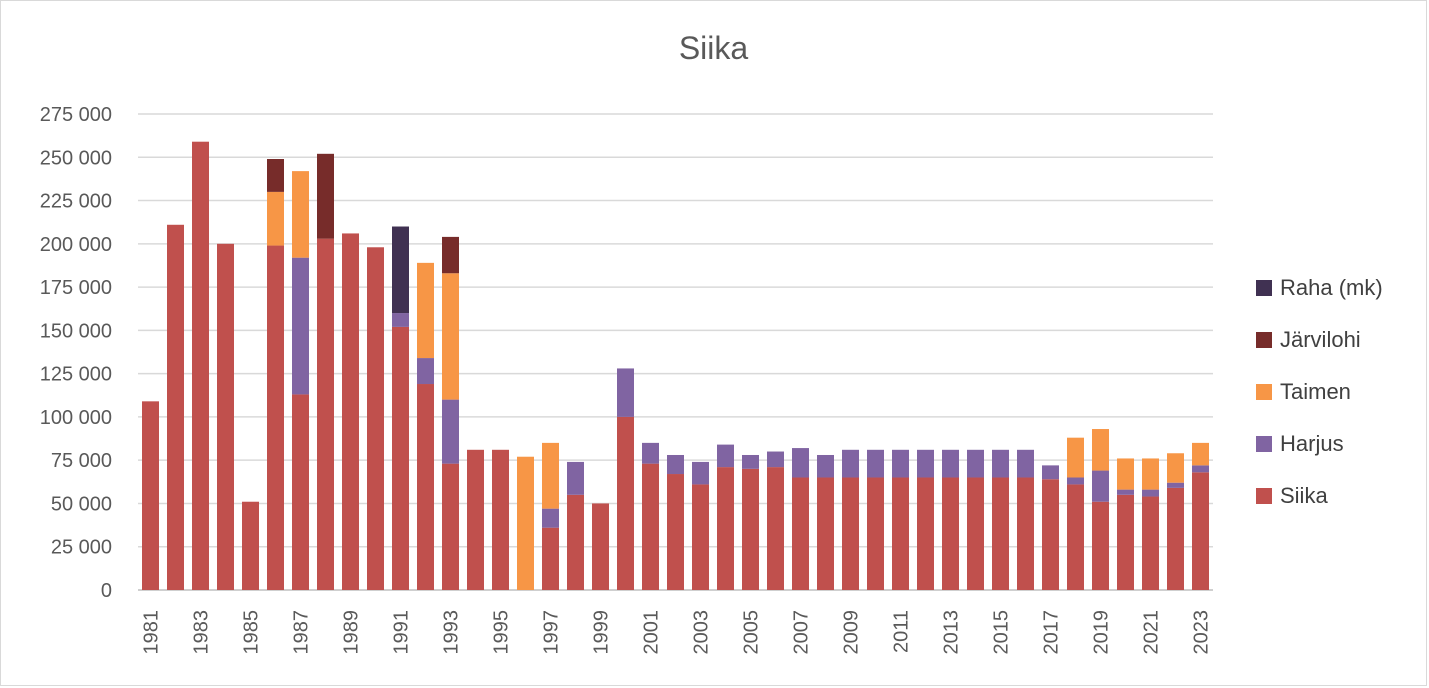 The height and width of the screenshot is (688, 1429). Describe the element at coordinates (81, 504) in the screenshot. I see `y-tick-label: 50 000` at that location.